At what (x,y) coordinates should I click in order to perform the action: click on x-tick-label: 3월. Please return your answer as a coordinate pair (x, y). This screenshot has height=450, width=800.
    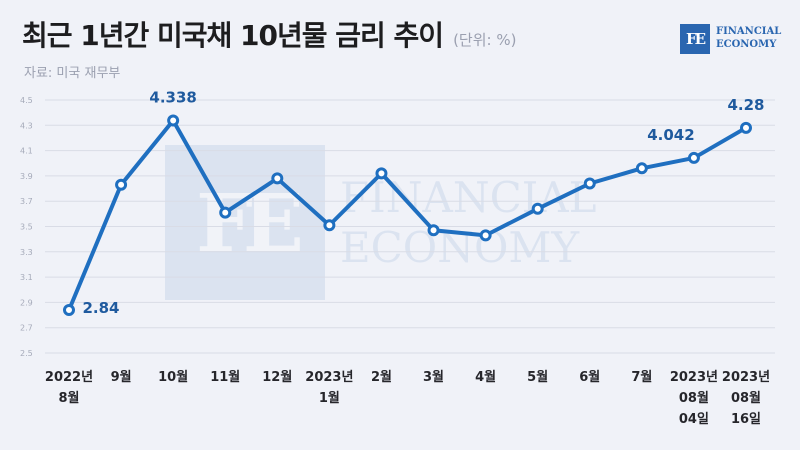
    Looking at the image, I should click on (433, 377).